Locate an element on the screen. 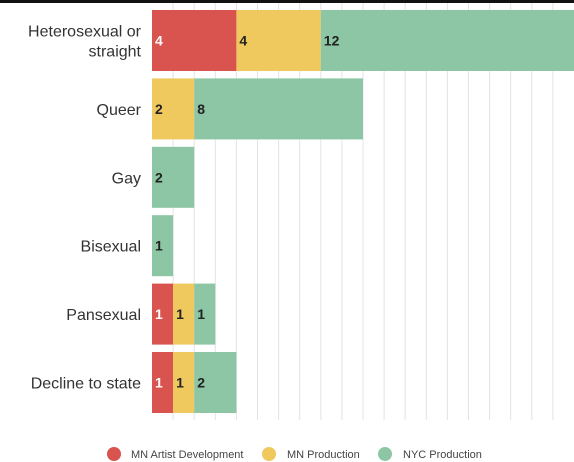 The image size is (574, 462). category-label: straight is located at coordinates (115, 52).